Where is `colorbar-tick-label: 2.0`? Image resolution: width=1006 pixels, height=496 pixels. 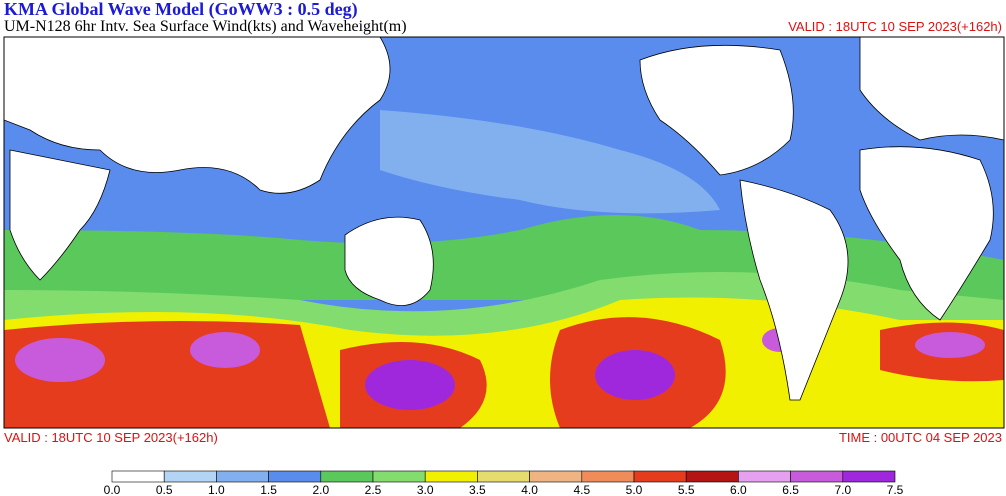 colorbar-tick-label: 2.0 is located at coordinates (320, 489).